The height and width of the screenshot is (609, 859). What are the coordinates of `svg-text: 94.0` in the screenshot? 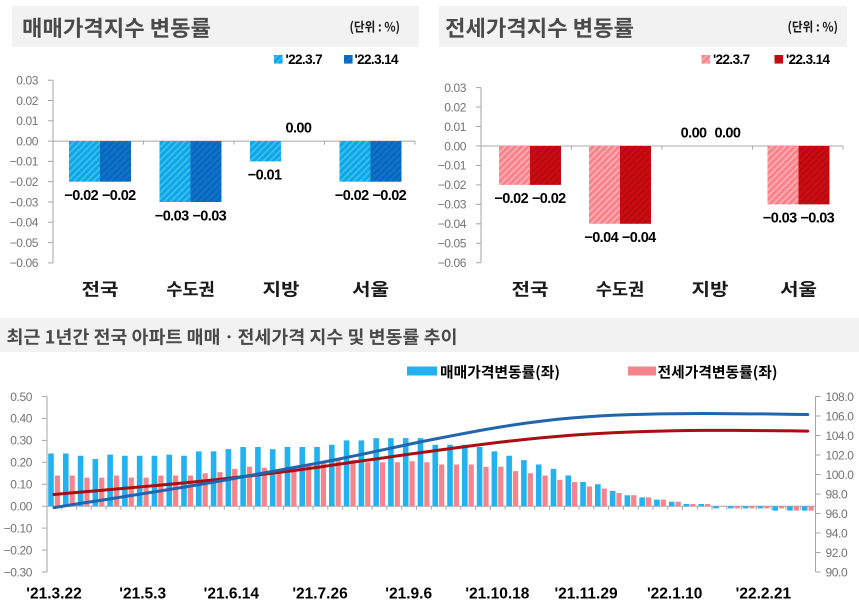 It's located at (837, 533).